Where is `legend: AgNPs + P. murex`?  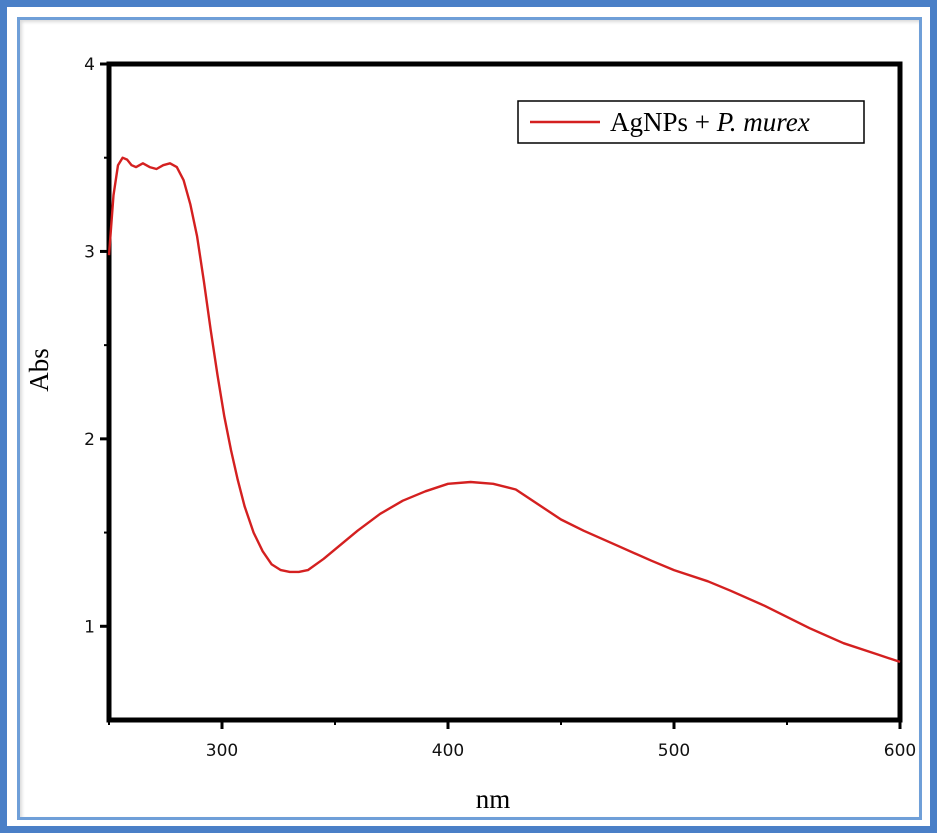 legend: AgNPs + P. murex is located at coordinates (691, 122).